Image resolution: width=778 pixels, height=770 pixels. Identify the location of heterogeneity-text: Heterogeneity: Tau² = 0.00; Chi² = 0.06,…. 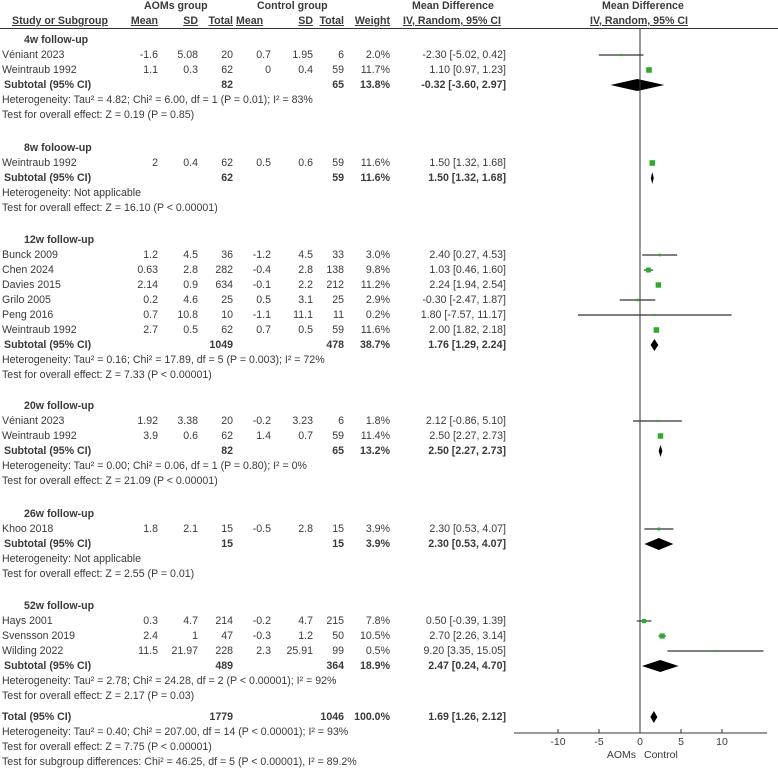
(154, 466).